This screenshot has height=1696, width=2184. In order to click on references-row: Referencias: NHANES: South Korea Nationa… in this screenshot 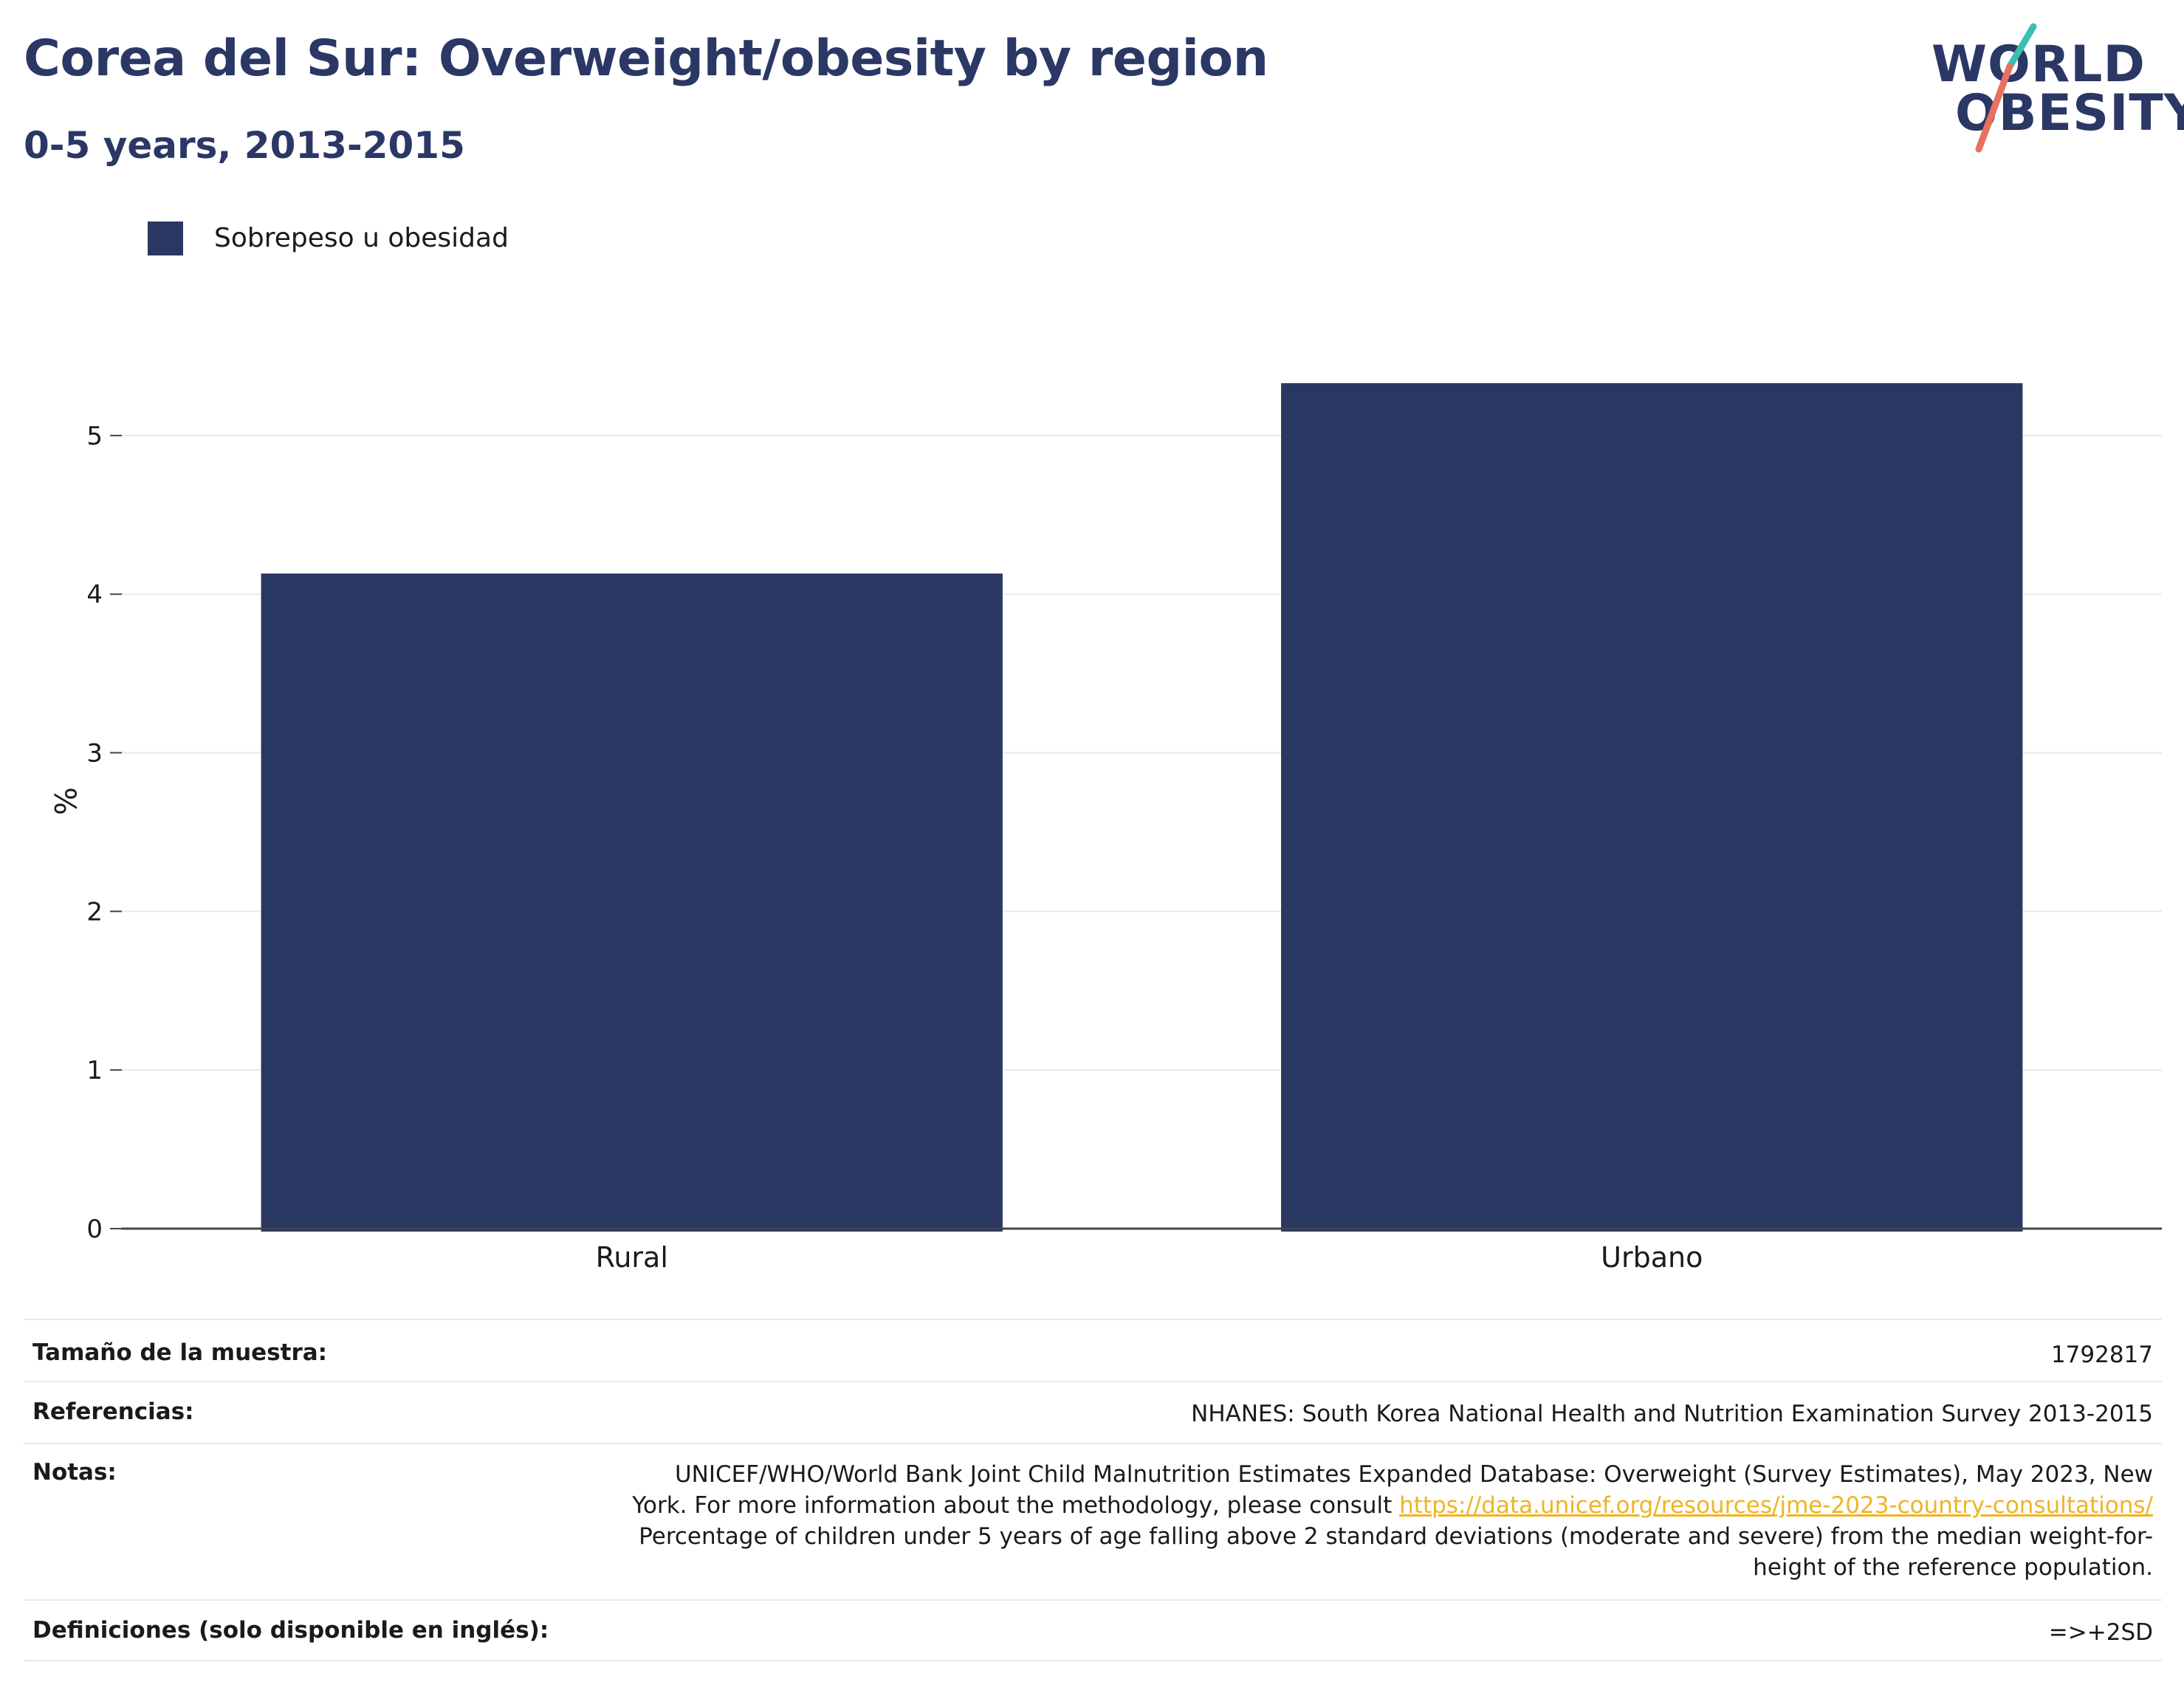, I will do `click(1093, 1412)`.